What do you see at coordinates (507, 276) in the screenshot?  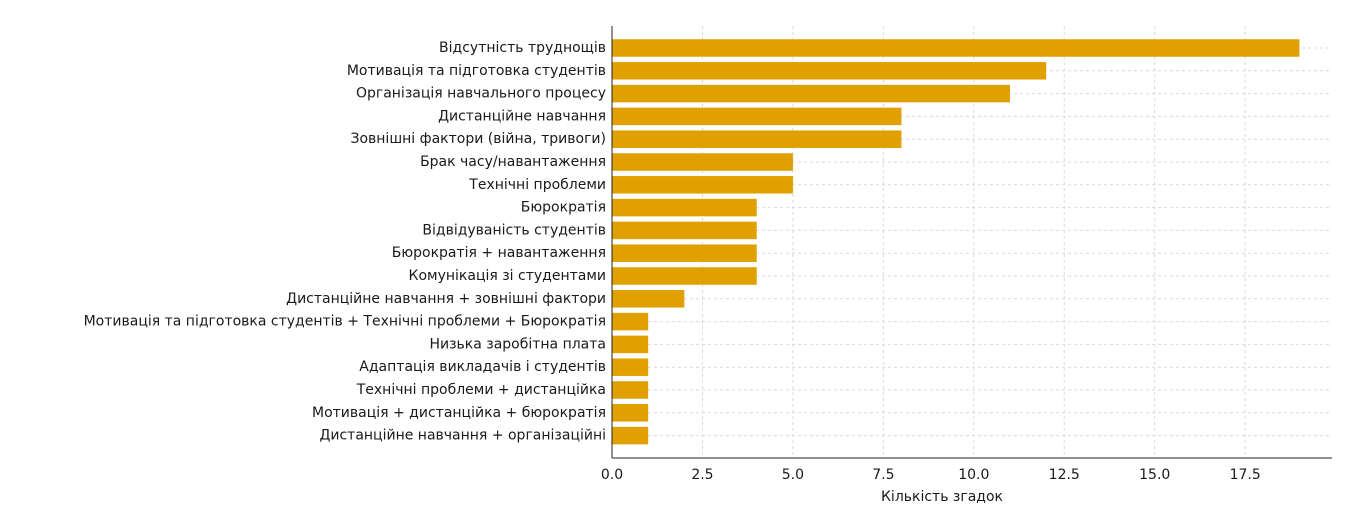 I see `category-label-10: Комунікація зі студентами` at bounding box center [507, 276].